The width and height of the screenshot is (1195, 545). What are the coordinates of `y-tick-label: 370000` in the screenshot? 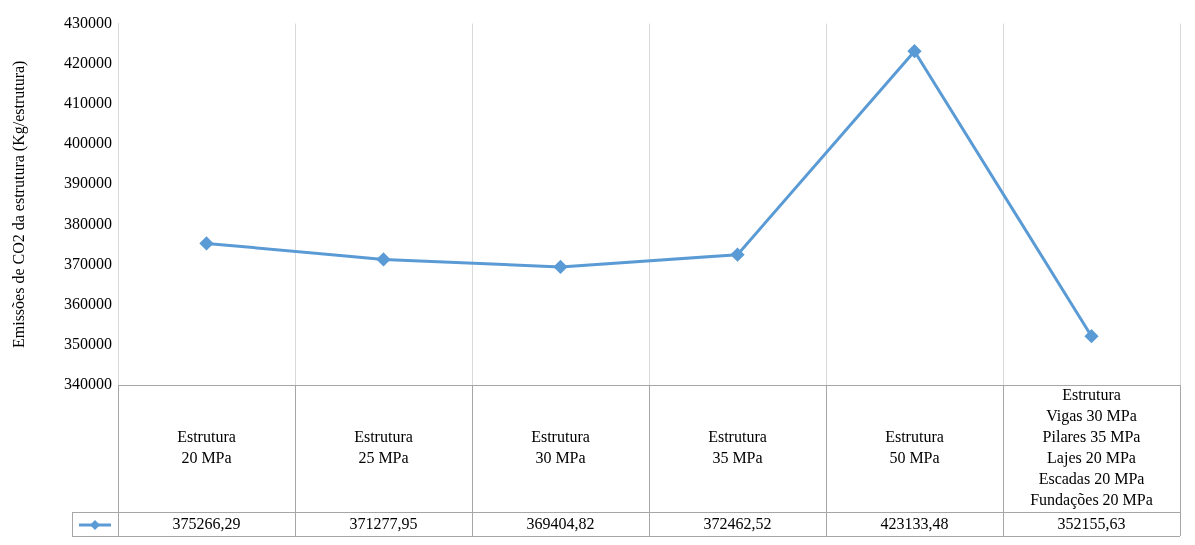 It's located at (88, 263).